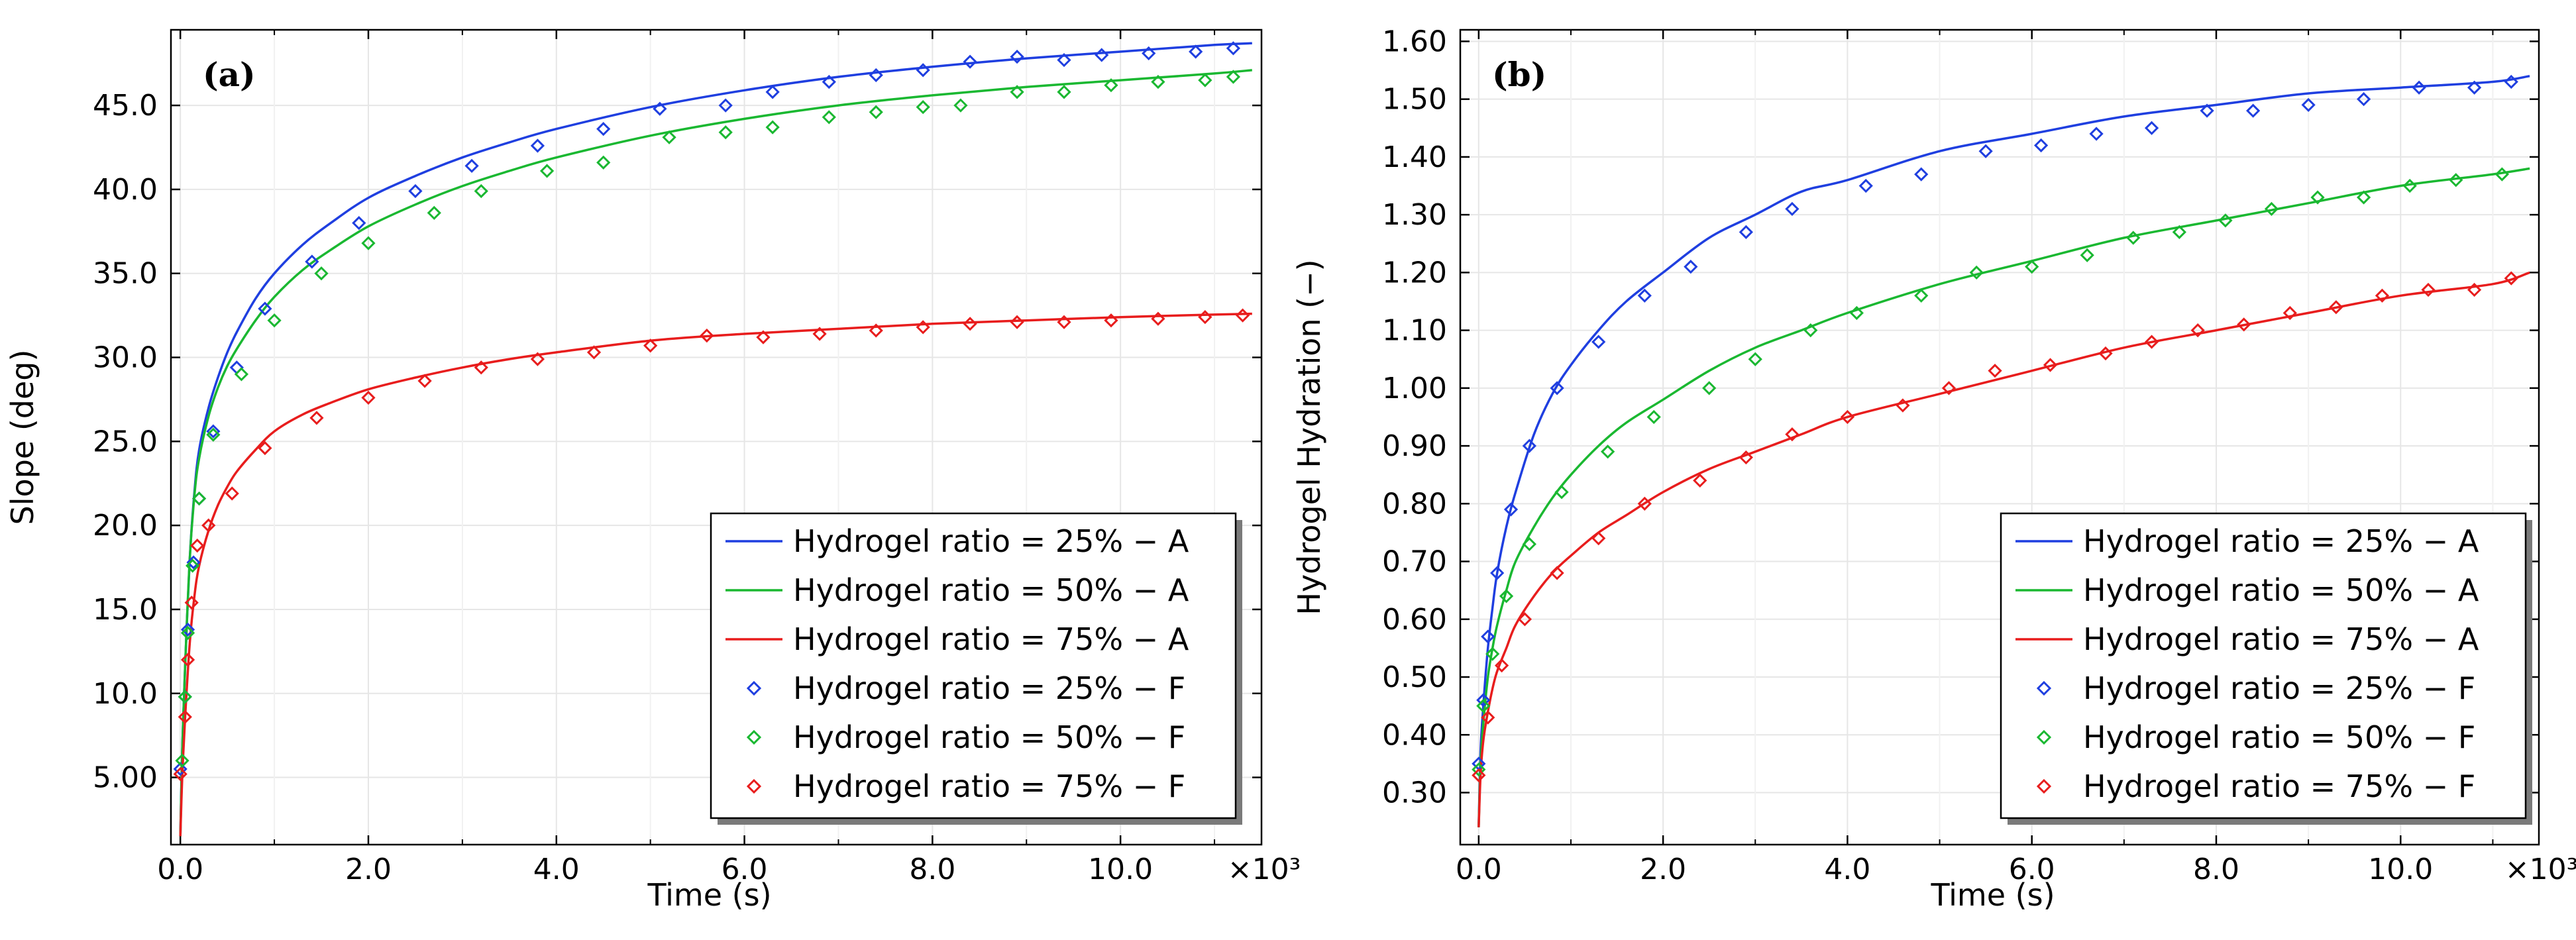 The height and width of the screenshot is (940, 2576). Describe the element at coordinates (2279, 688) in the screenshot. I see `legend-entry-label: Hydrogel ratio = 25% − F` at that location.